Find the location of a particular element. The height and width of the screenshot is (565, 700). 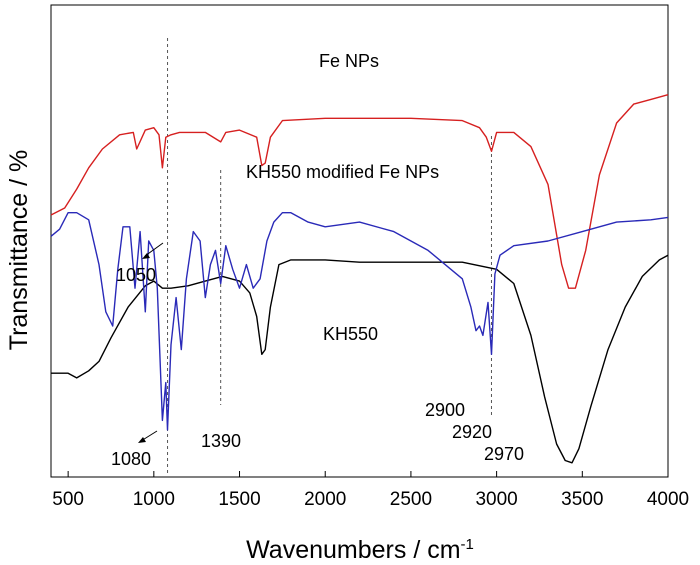

annotation-2900: 2900 is located at coordinates (445, 410).